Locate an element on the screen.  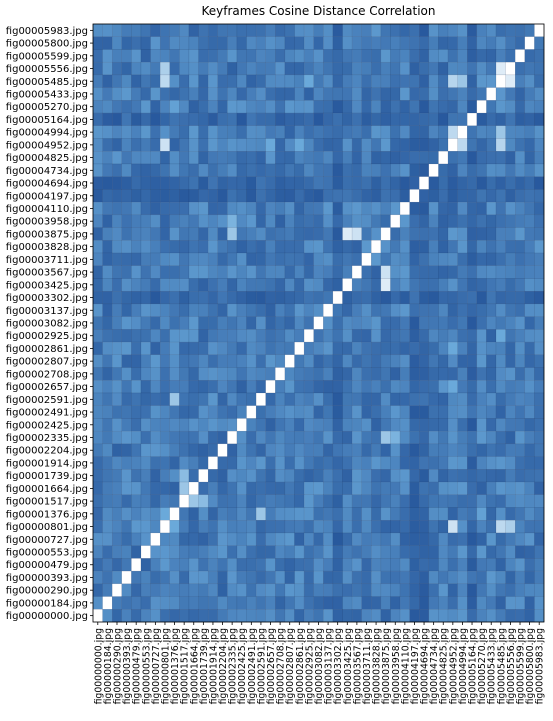
x-tick-label: fig00005800.jpg is located at coordinates (530, 666).